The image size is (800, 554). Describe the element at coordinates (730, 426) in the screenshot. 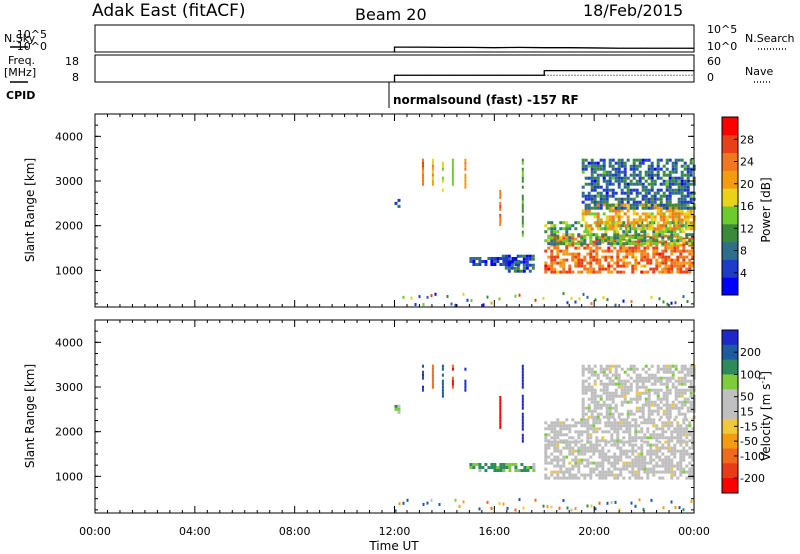

I see `colorbar-segment` at that location.